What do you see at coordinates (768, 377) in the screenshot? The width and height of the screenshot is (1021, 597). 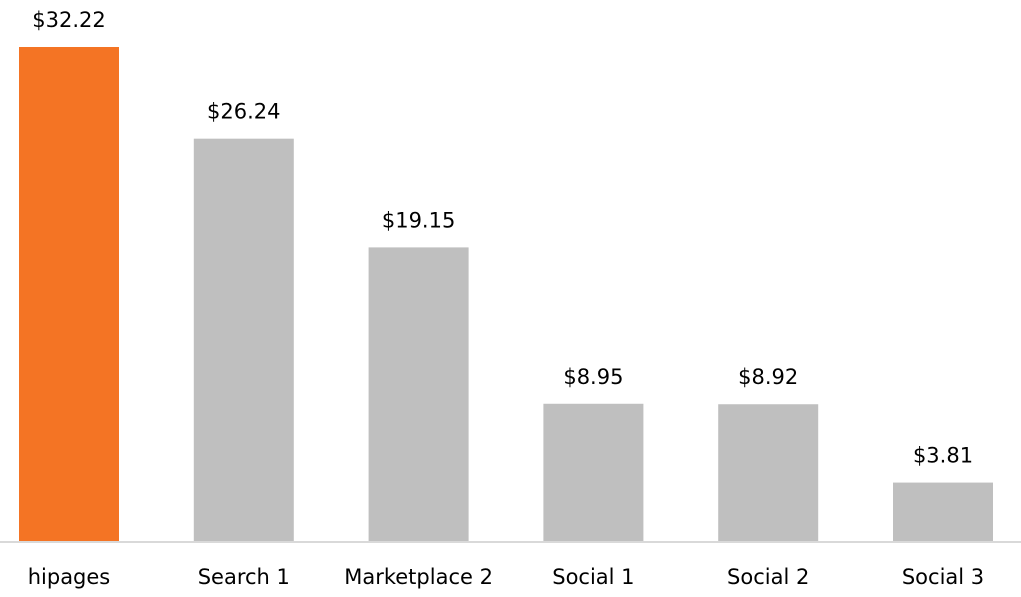 I see `value-label: $8.92` at bounding box center [768, 377].